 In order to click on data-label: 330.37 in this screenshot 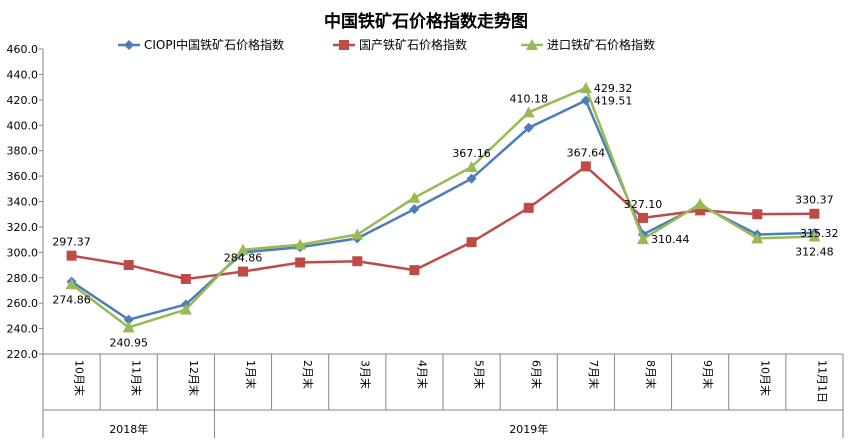, I will do `click(814, 200)`.